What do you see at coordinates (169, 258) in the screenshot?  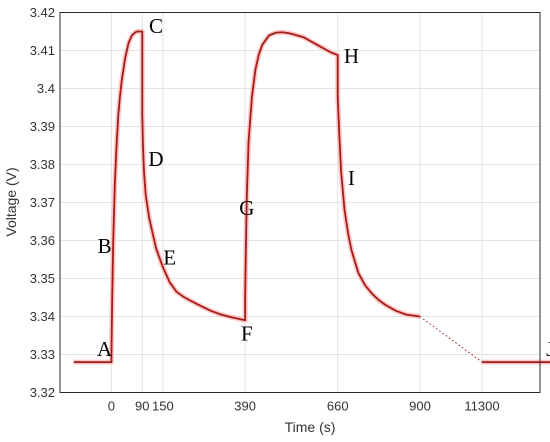 I see `point-label-e: E` at bounding box center [169, 258].